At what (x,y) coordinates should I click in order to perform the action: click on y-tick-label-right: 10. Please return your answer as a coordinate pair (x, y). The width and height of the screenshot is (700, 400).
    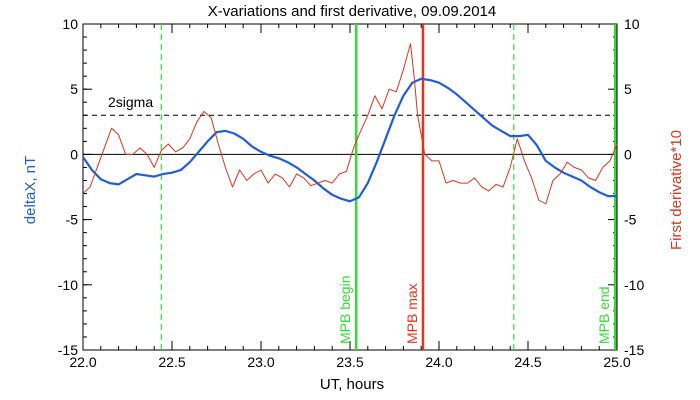
    Looking at the image, I should click on (632, 24).